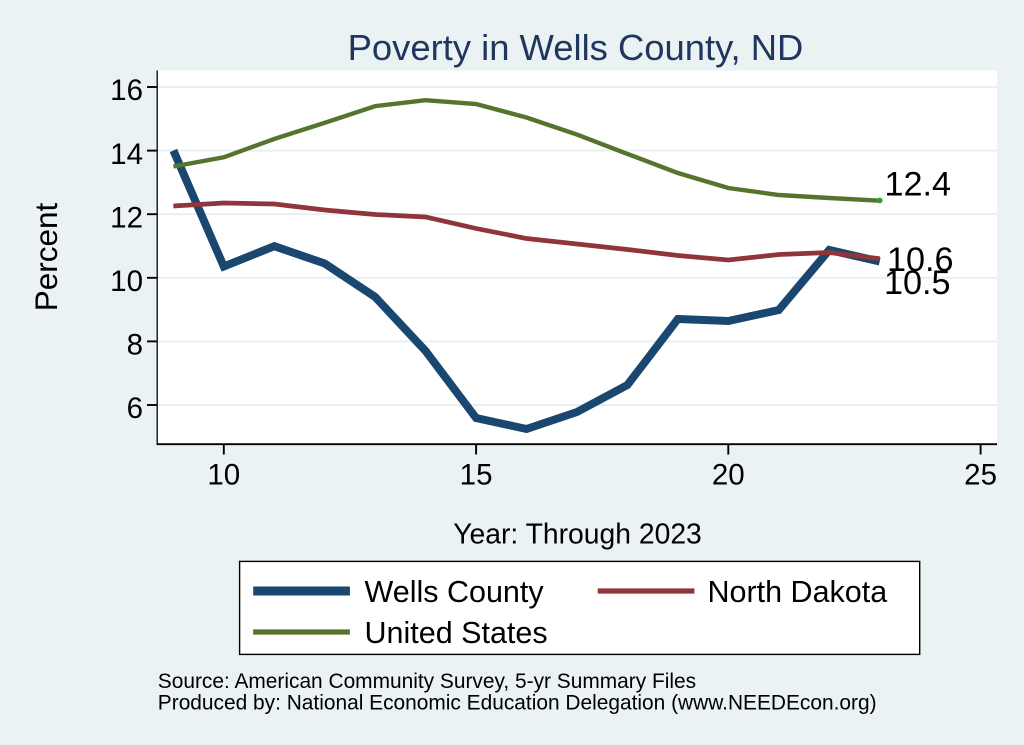 The width and height of the screenshot is (1024, 745). Describe the element at coordinates (455, 592) in the screenshot. I see `svg-text: Wells County` at that location.